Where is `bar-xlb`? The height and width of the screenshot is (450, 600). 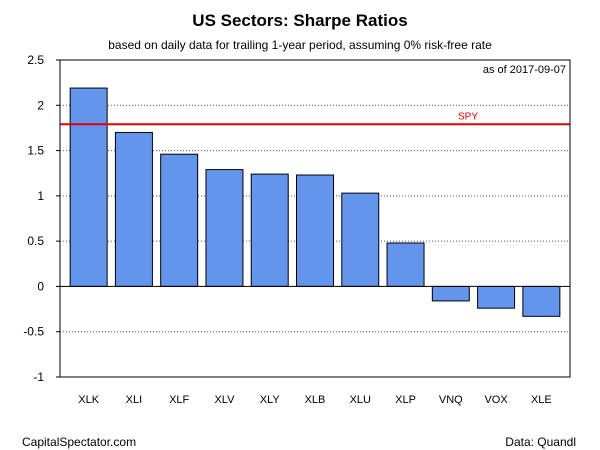
bar-xlb is located at coordinates (315, 230).